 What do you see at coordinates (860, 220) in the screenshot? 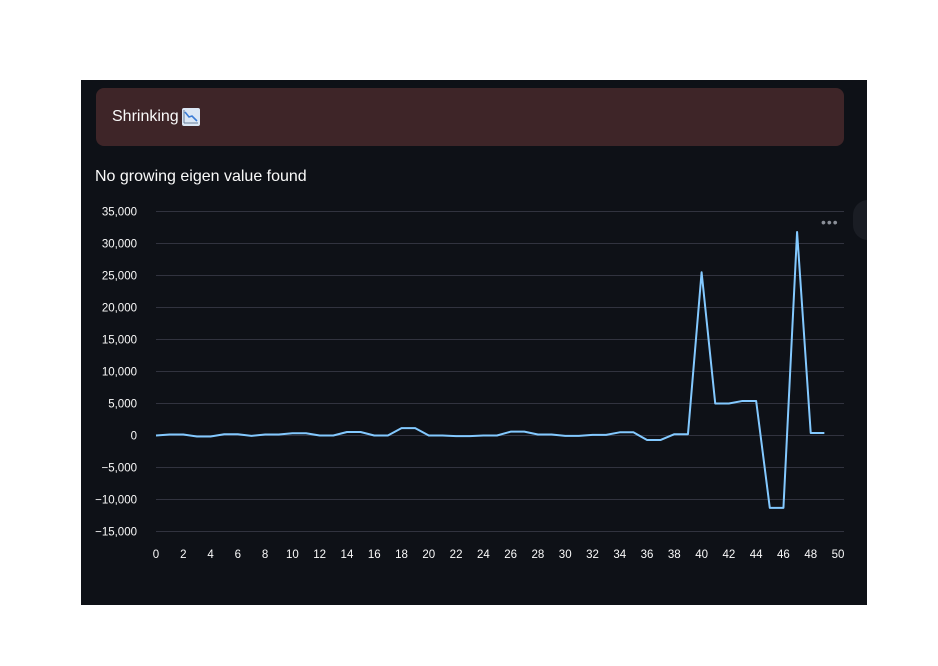
I see `side-handle` at bounding box center [860, 220].